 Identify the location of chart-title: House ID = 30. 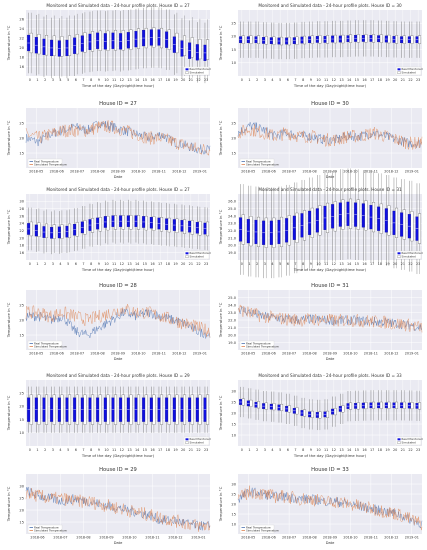
(330, 104).